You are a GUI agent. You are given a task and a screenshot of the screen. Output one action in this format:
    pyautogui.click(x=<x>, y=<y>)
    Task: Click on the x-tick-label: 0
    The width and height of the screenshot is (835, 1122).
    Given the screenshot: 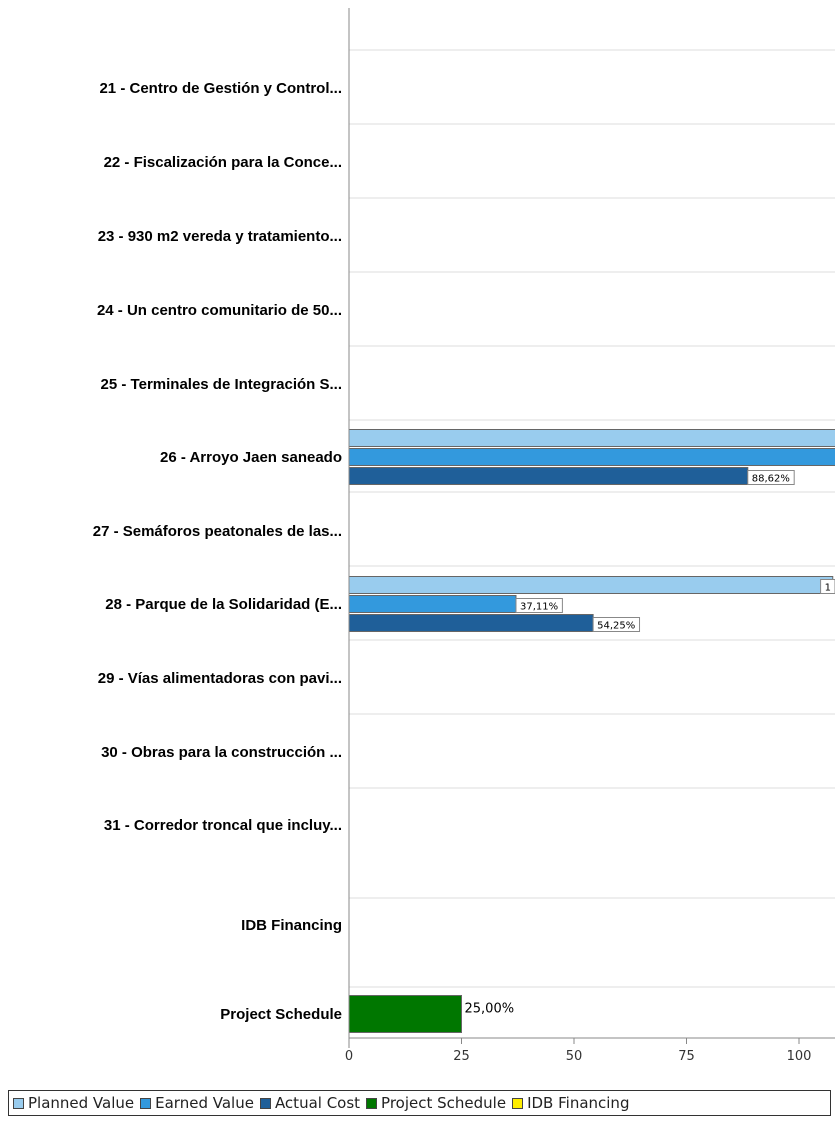 What is the action you would take?
    pyautogui.click(x=349, y=1056)
    